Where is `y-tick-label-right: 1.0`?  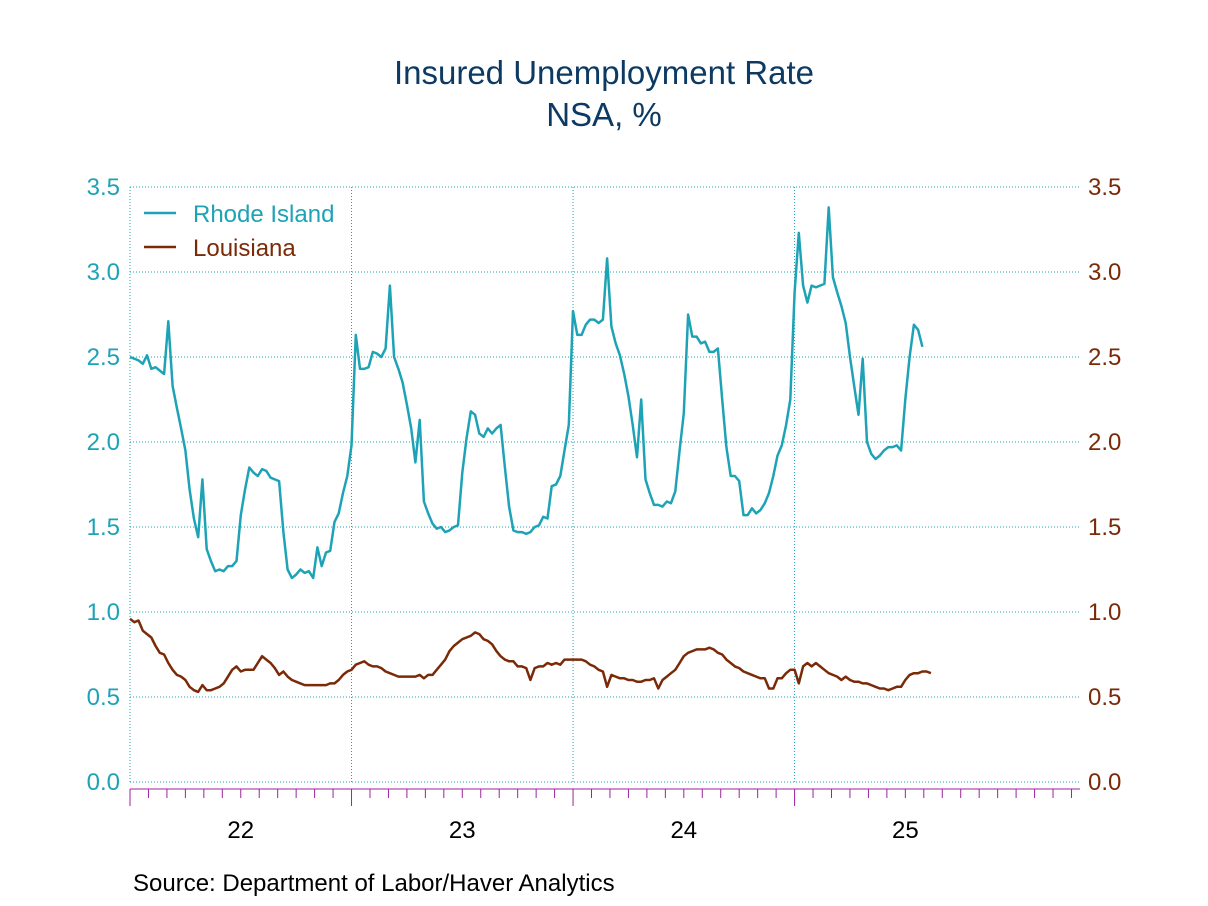 y-tick-label-right: 1.0 is located at coordinates (1104, 612).